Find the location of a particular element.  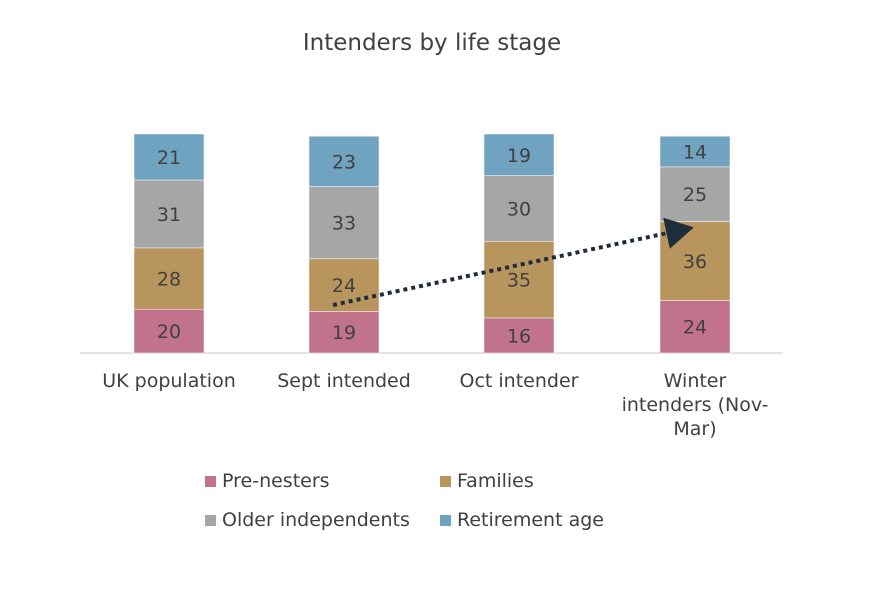

legend-label: Families is located at coordinates (495, 481).